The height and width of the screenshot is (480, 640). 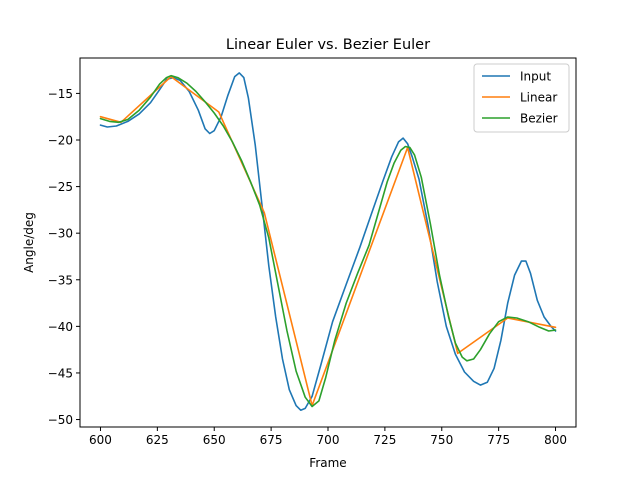 I want to click on x-tick-label: 600, so click(x=100, y=440).